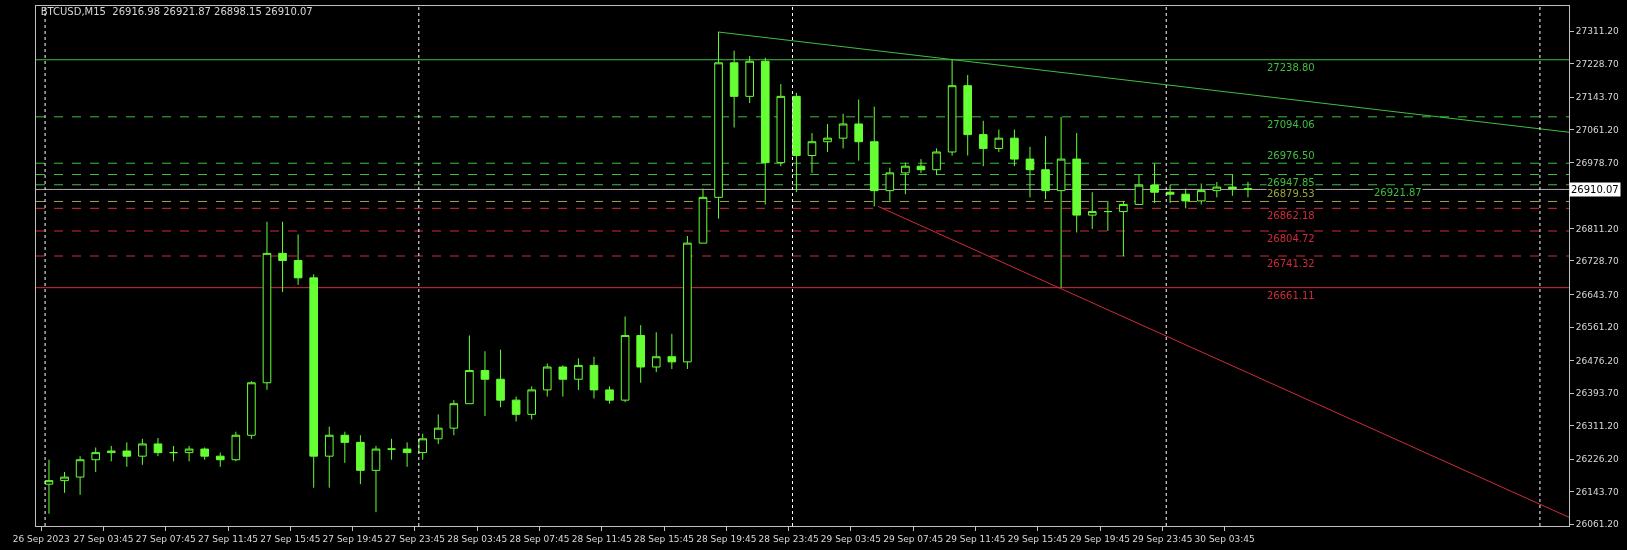 The width and height of the screenshot is (1627, 550). What do you see at coordinates (1597, 327) in the screenshot?
I see `y-tick-label: 26561.20` at bounding box center [1597, 327].